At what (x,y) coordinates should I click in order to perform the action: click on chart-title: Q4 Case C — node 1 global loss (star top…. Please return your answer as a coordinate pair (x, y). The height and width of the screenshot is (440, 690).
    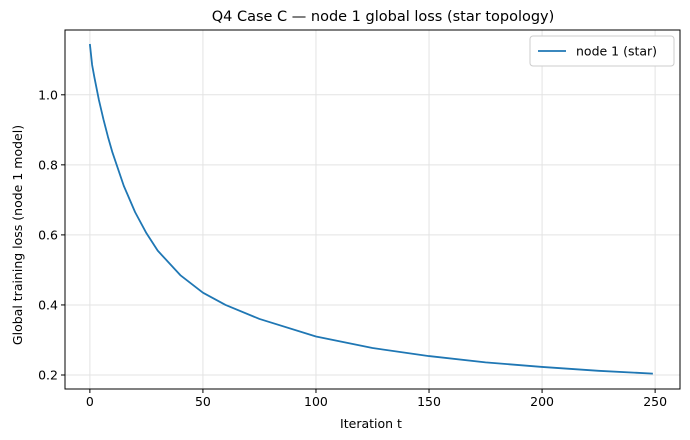
    Looking at the image, I should click on (383, 17).